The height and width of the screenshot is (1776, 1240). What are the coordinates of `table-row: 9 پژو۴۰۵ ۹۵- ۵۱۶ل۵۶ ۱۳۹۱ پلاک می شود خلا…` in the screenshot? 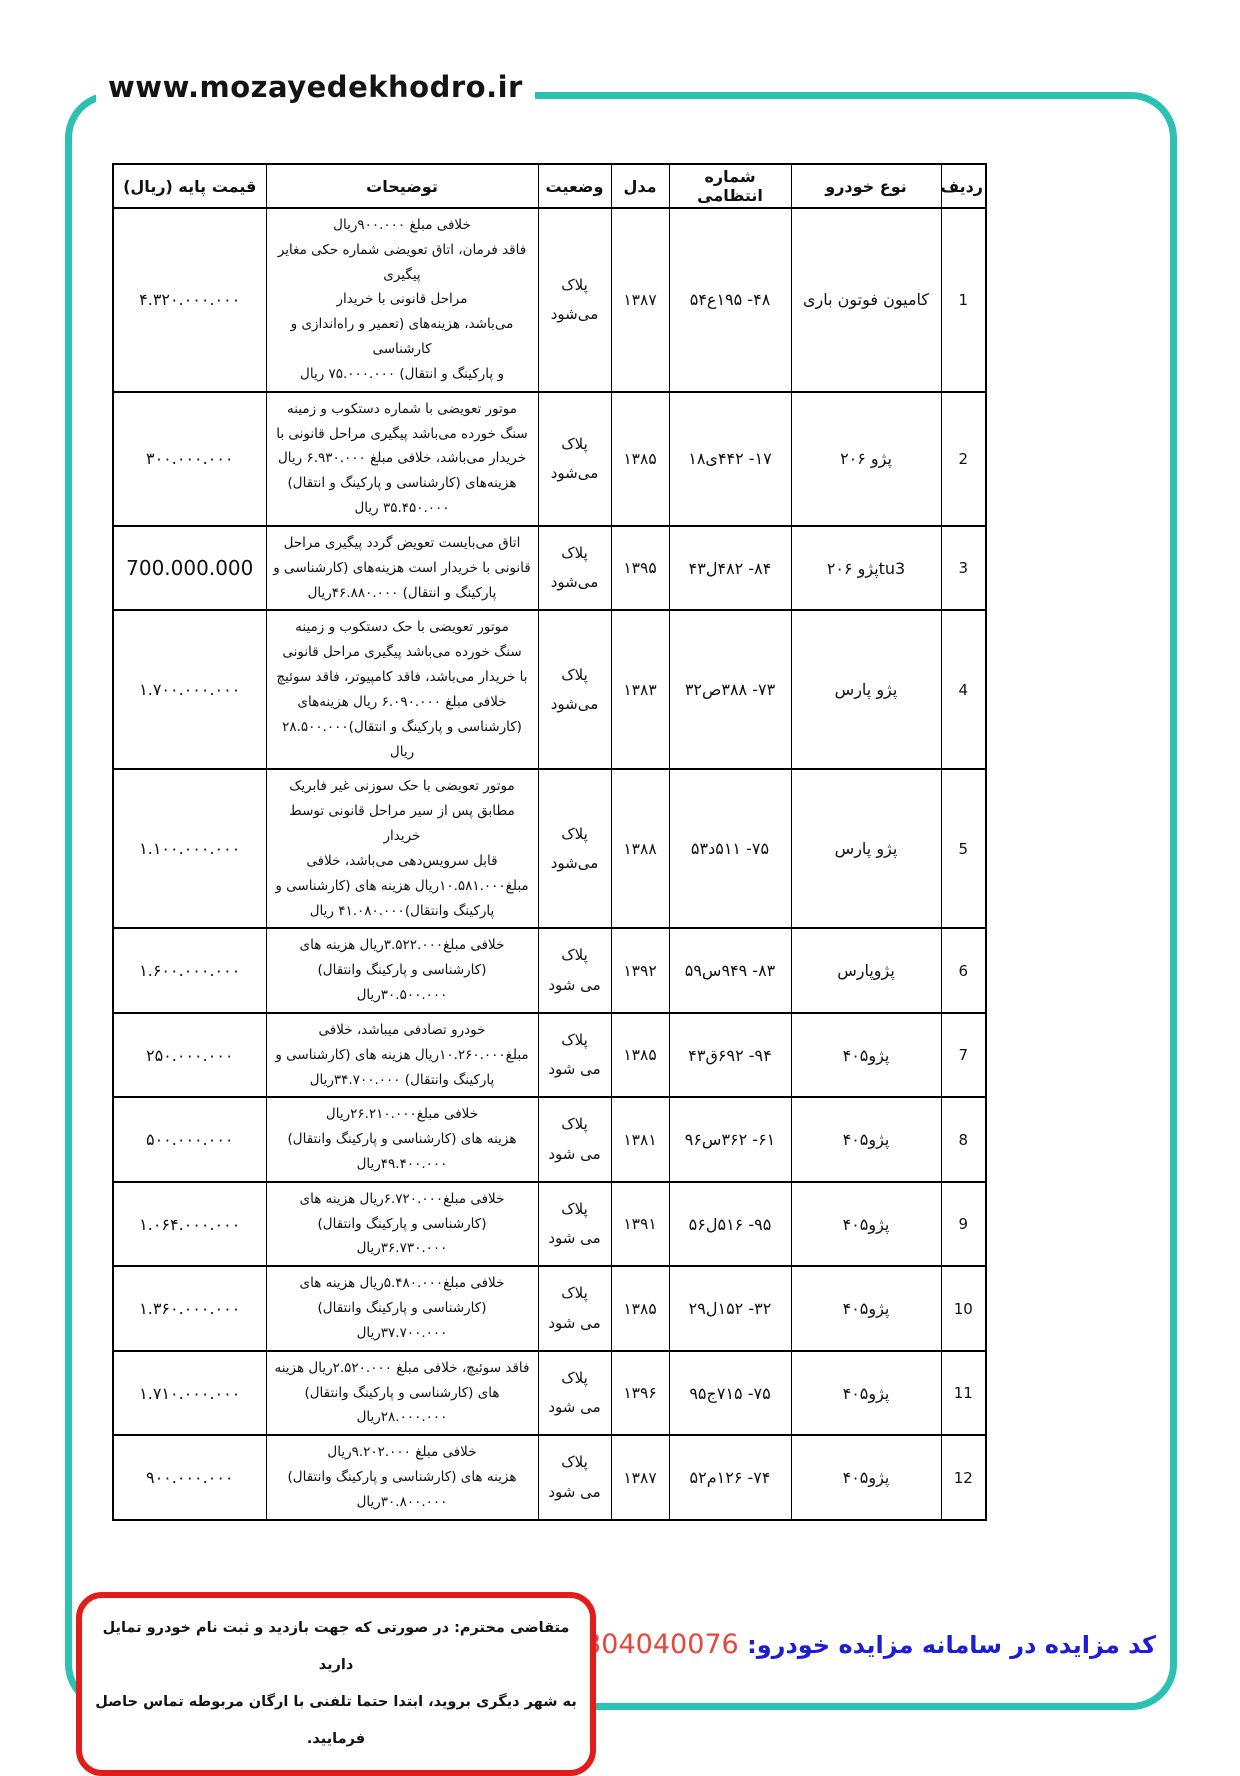 It's located at (549, 1224).